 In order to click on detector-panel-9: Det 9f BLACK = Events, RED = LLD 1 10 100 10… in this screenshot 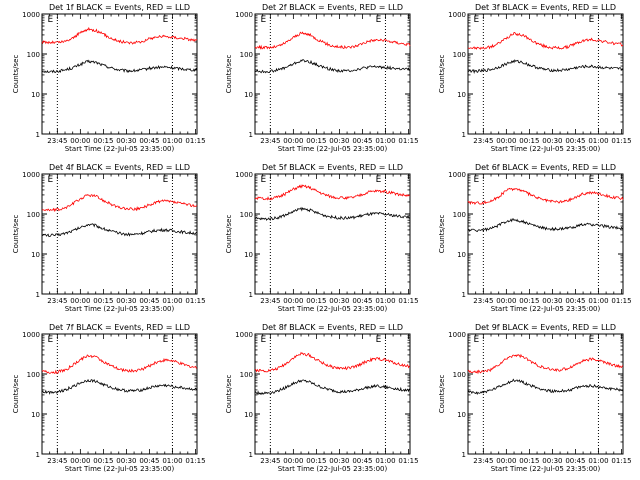, I will do `click(535, 398)`.